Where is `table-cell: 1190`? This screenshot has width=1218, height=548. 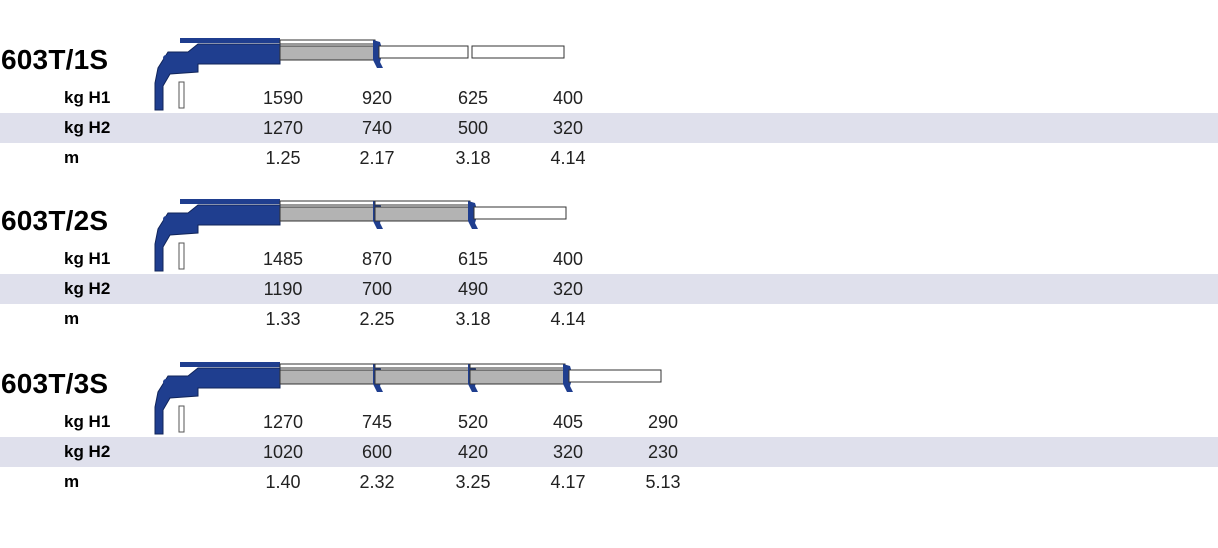 table-cell: 1190 is located at coordinates (283, 289).